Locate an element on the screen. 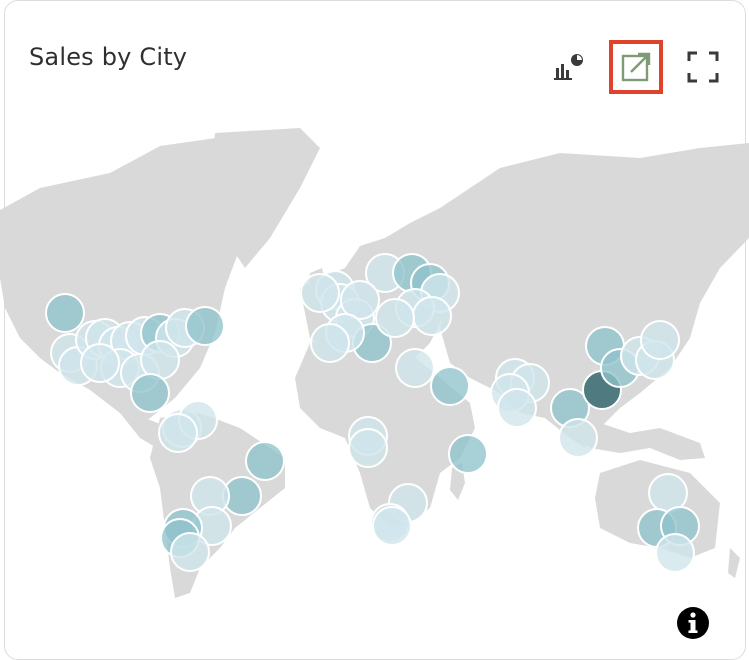 This screenshot has height=660, width=749. land-new-zealand is located at coordinates (734, 563).